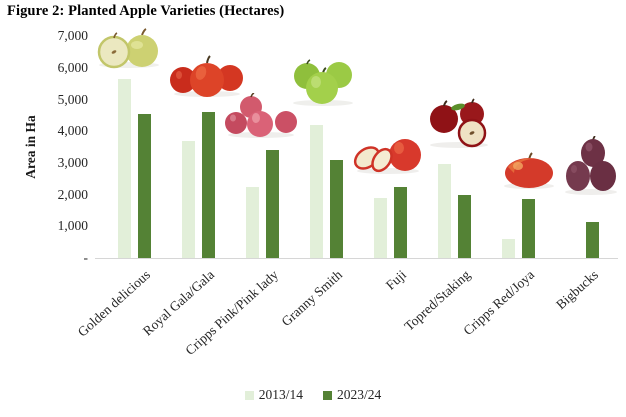 This screenshot has height=417, width=626. Describe the element at coordinates (280, 394) in the screenshot. I see `legend-label: 2013/14` at that location.